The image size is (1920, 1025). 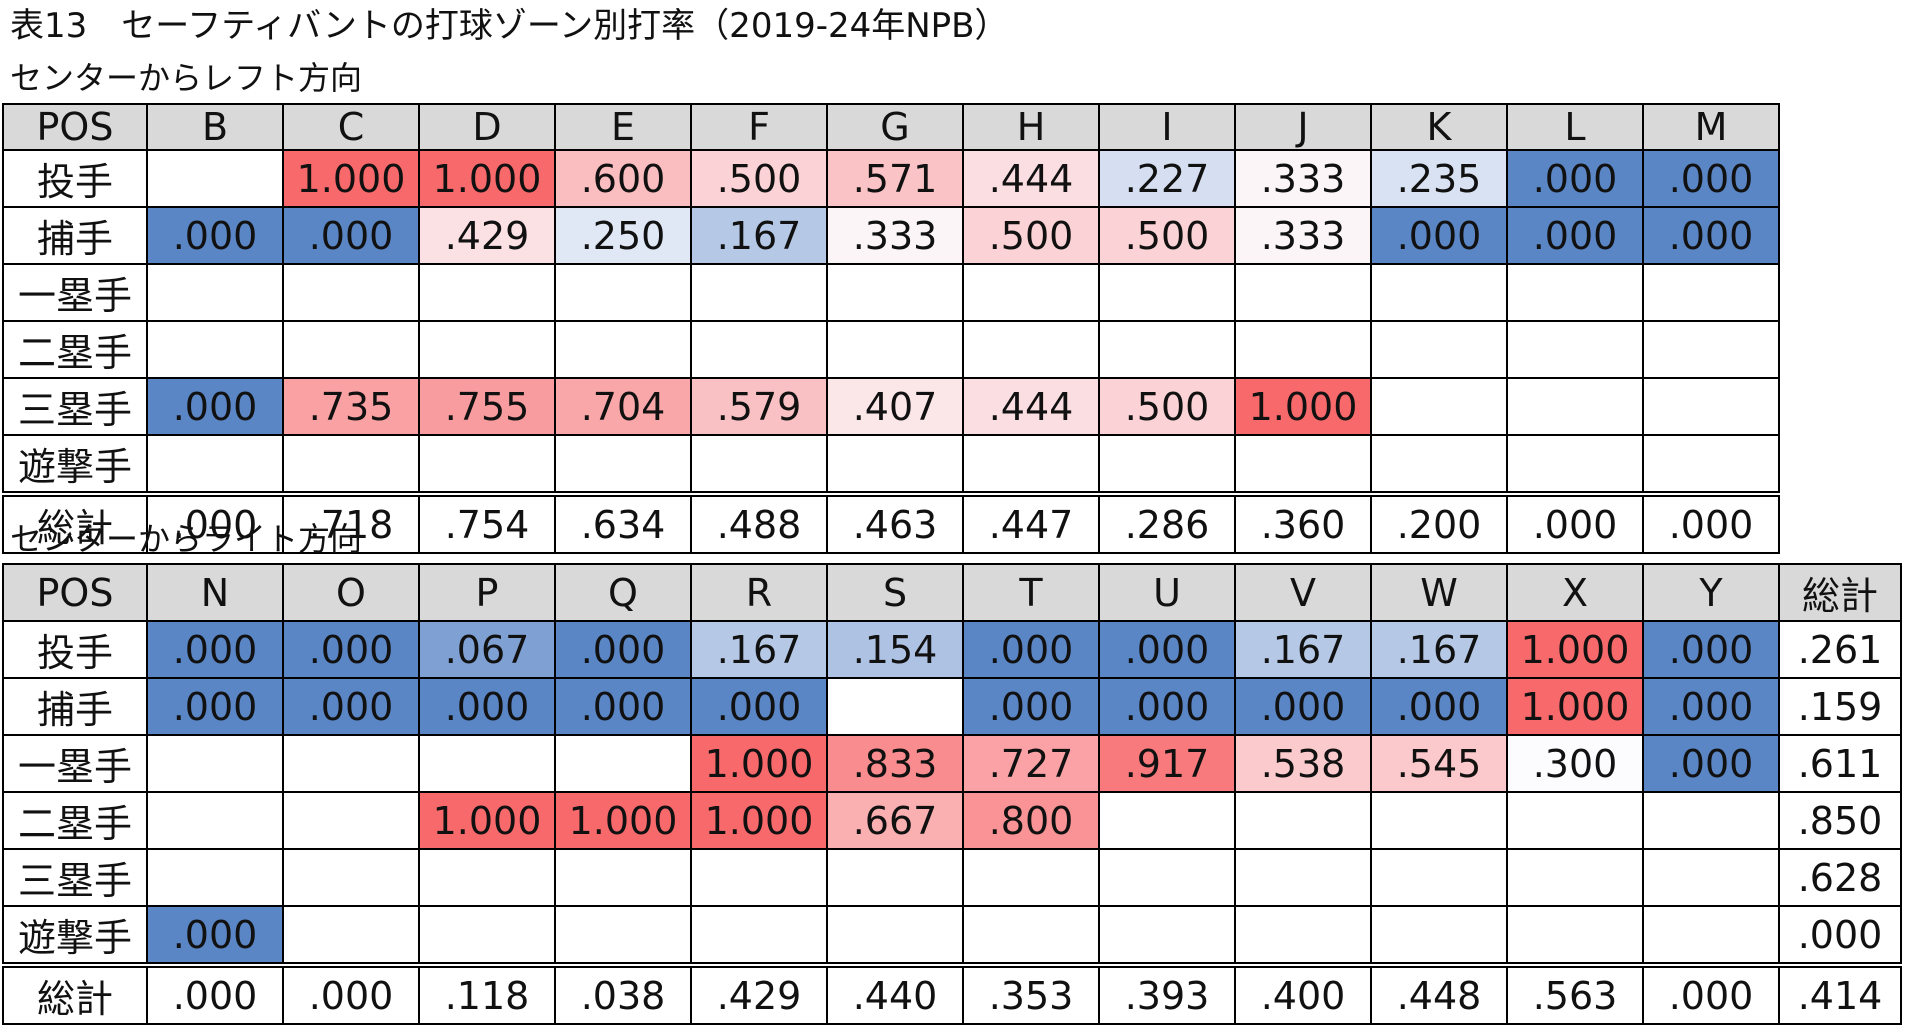 What do you see at coordinates (895, 522) in the screenshot?
I see `batting-average-cell: .463` at bounding box center [895, 522].